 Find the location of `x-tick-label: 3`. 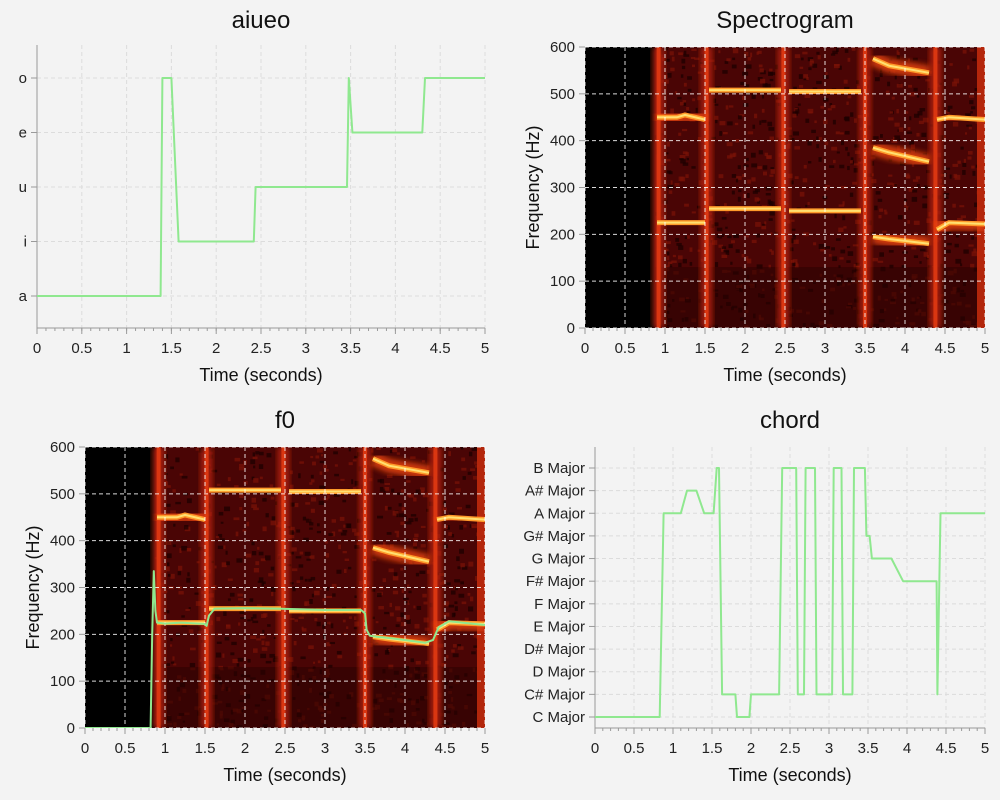

x-tick-label: 3 is located at coordinates (825, 348).